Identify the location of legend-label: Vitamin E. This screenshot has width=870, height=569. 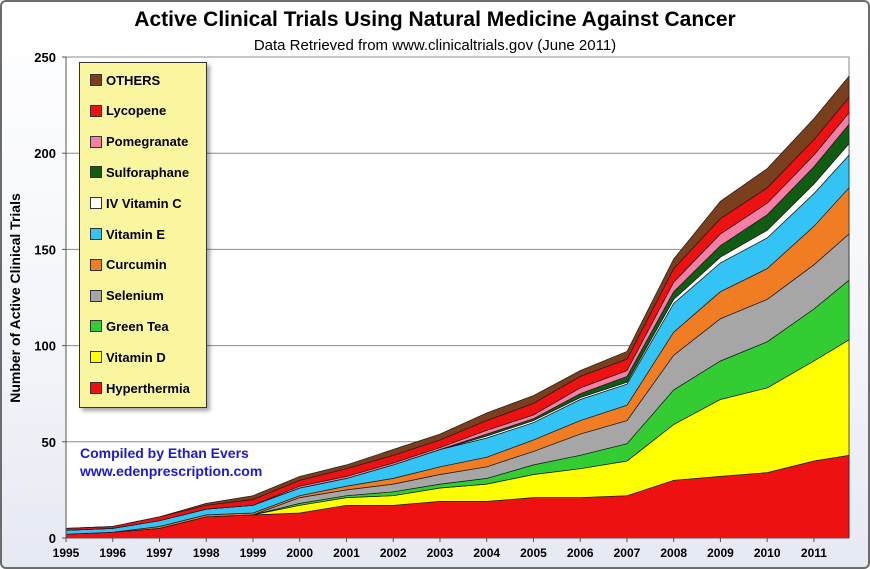
(136, 234).